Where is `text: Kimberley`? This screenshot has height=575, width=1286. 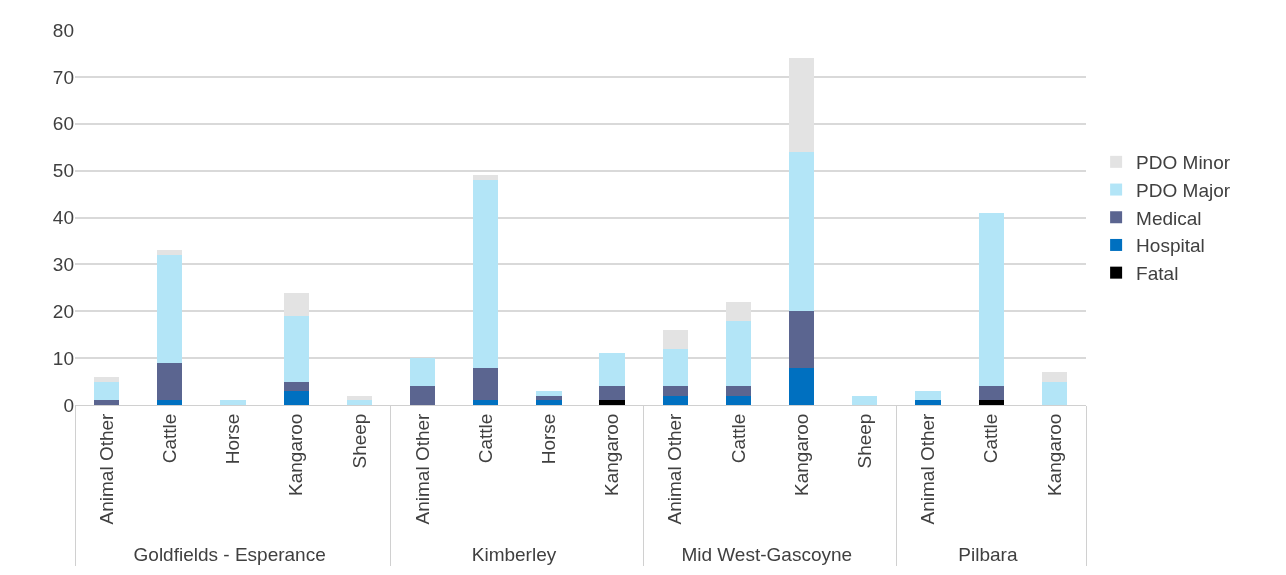 text: Kimberley is located at coordinates (514, 555).